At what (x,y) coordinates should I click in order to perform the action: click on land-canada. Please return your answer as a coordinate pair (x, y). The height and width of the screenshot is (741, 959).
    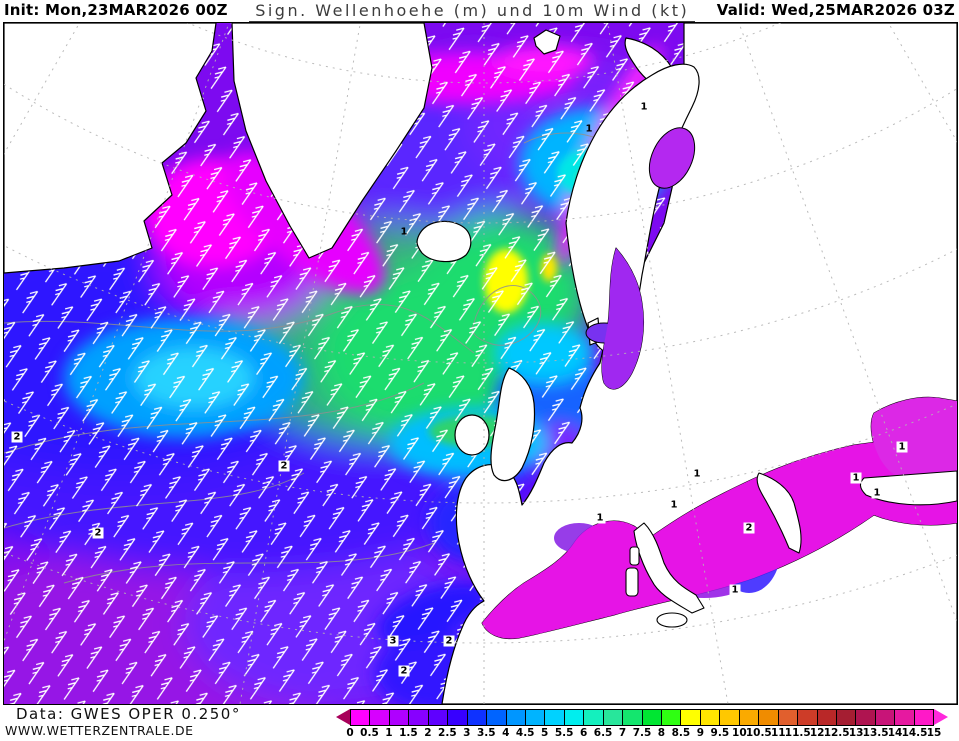
    Looking at the image, I should click on (110, 148).